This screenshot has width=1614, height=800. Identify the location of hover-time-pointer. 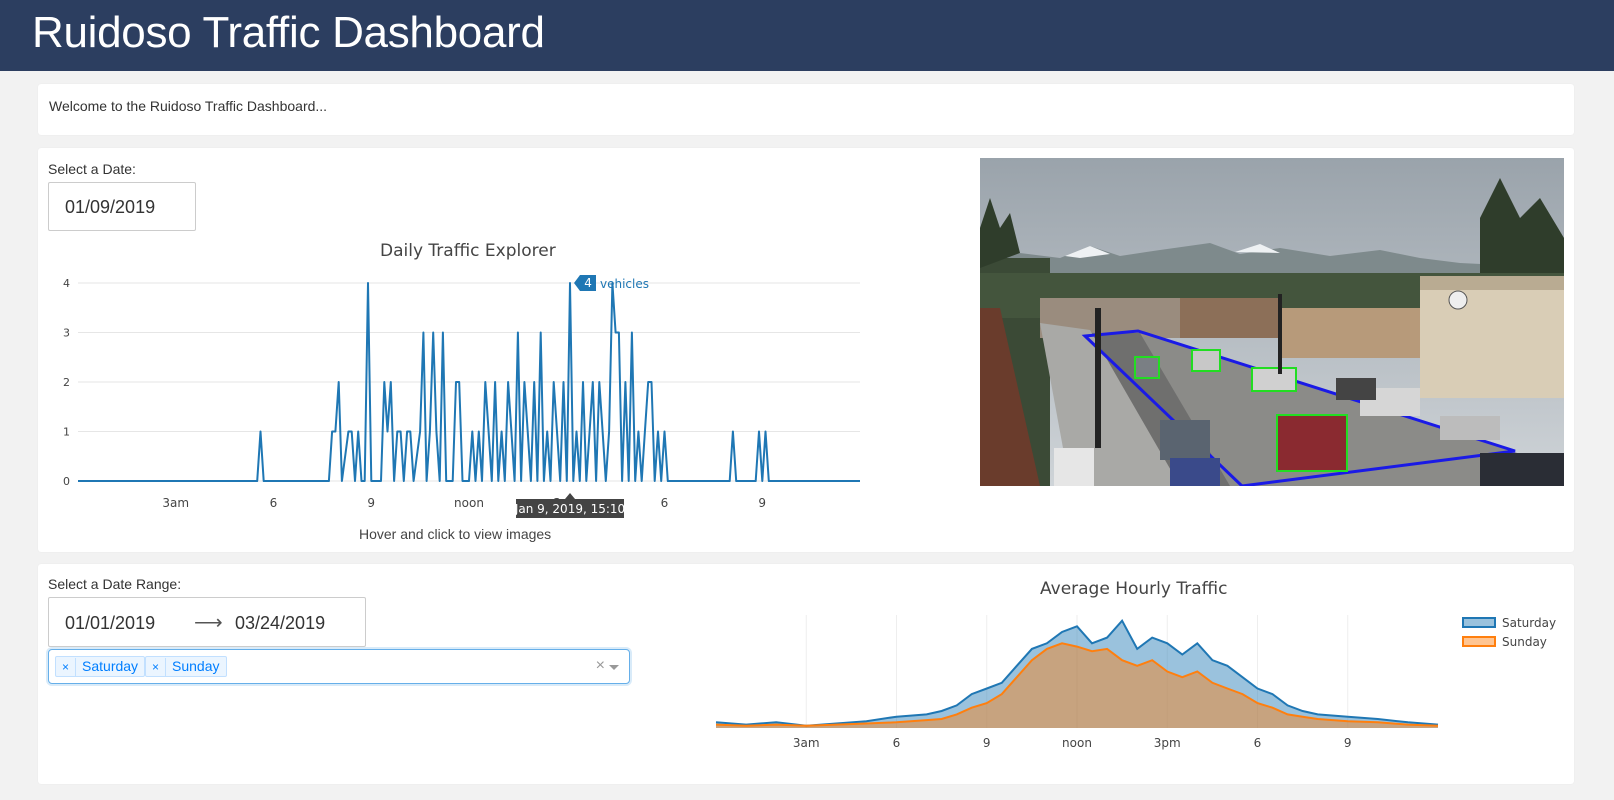
(570, 496).